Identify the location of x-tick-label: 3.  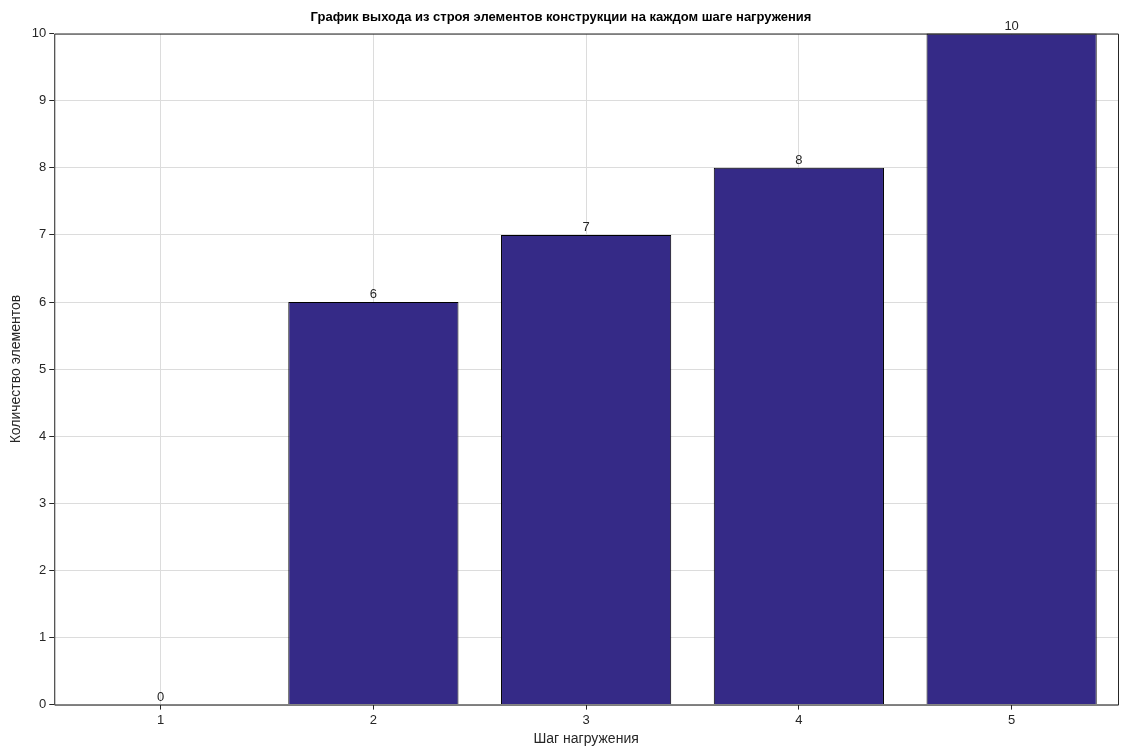
(586, 719).